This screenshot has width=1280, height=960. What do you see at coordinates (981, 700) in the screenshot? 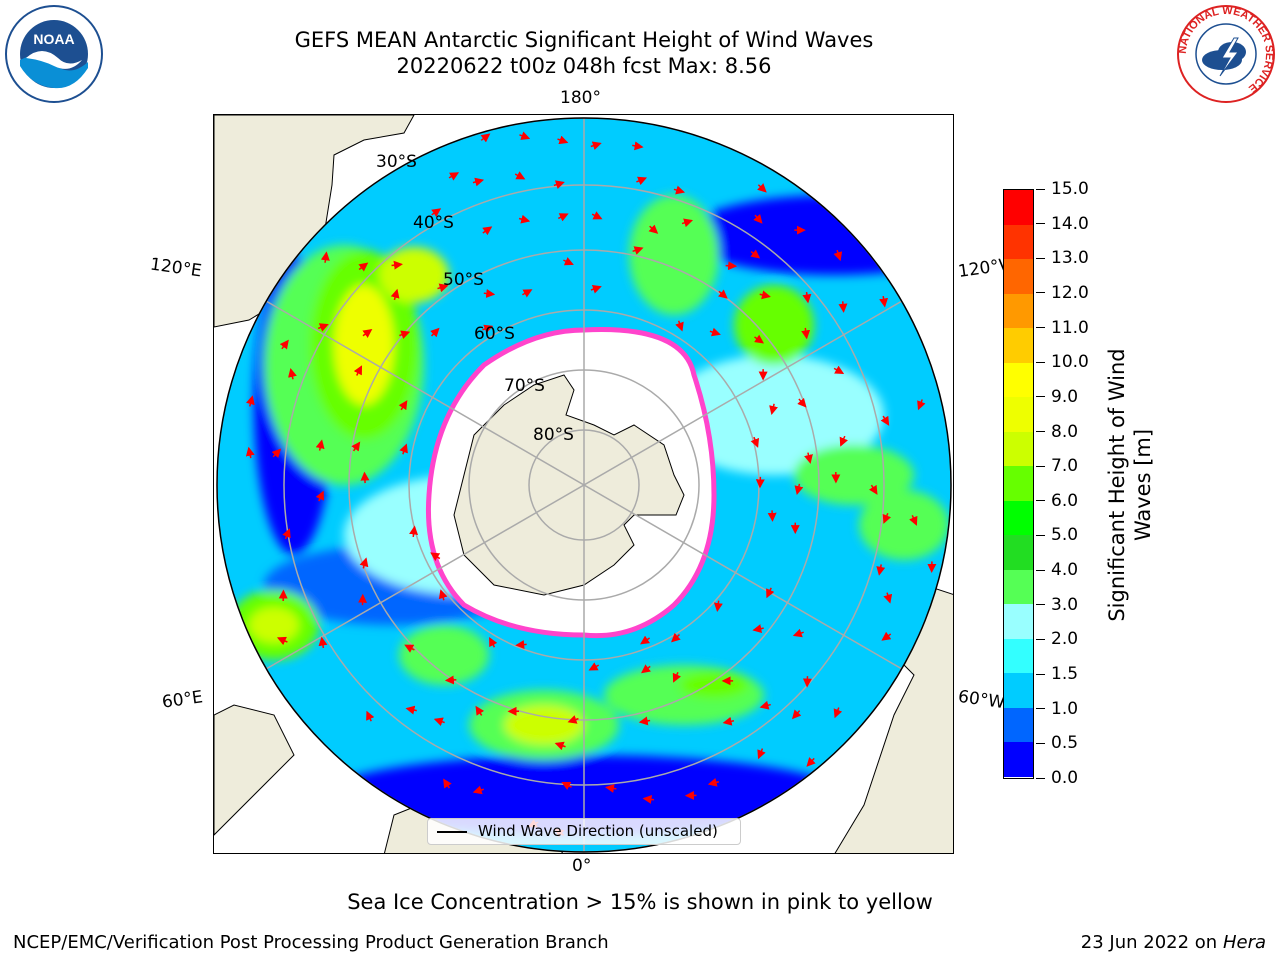
I see `lon-label-60w: 60°W` at bounding box center [981, 700].